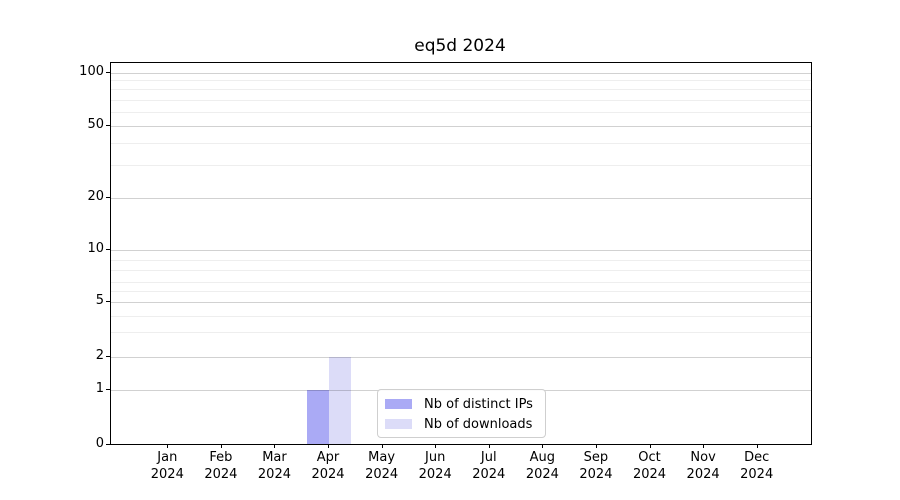 The image size is (900, 500). What do you see at coordinates (703, 466) in the screenshot?
I see `x-tick-label: Nov 2024` at bounding box center [703, 466].